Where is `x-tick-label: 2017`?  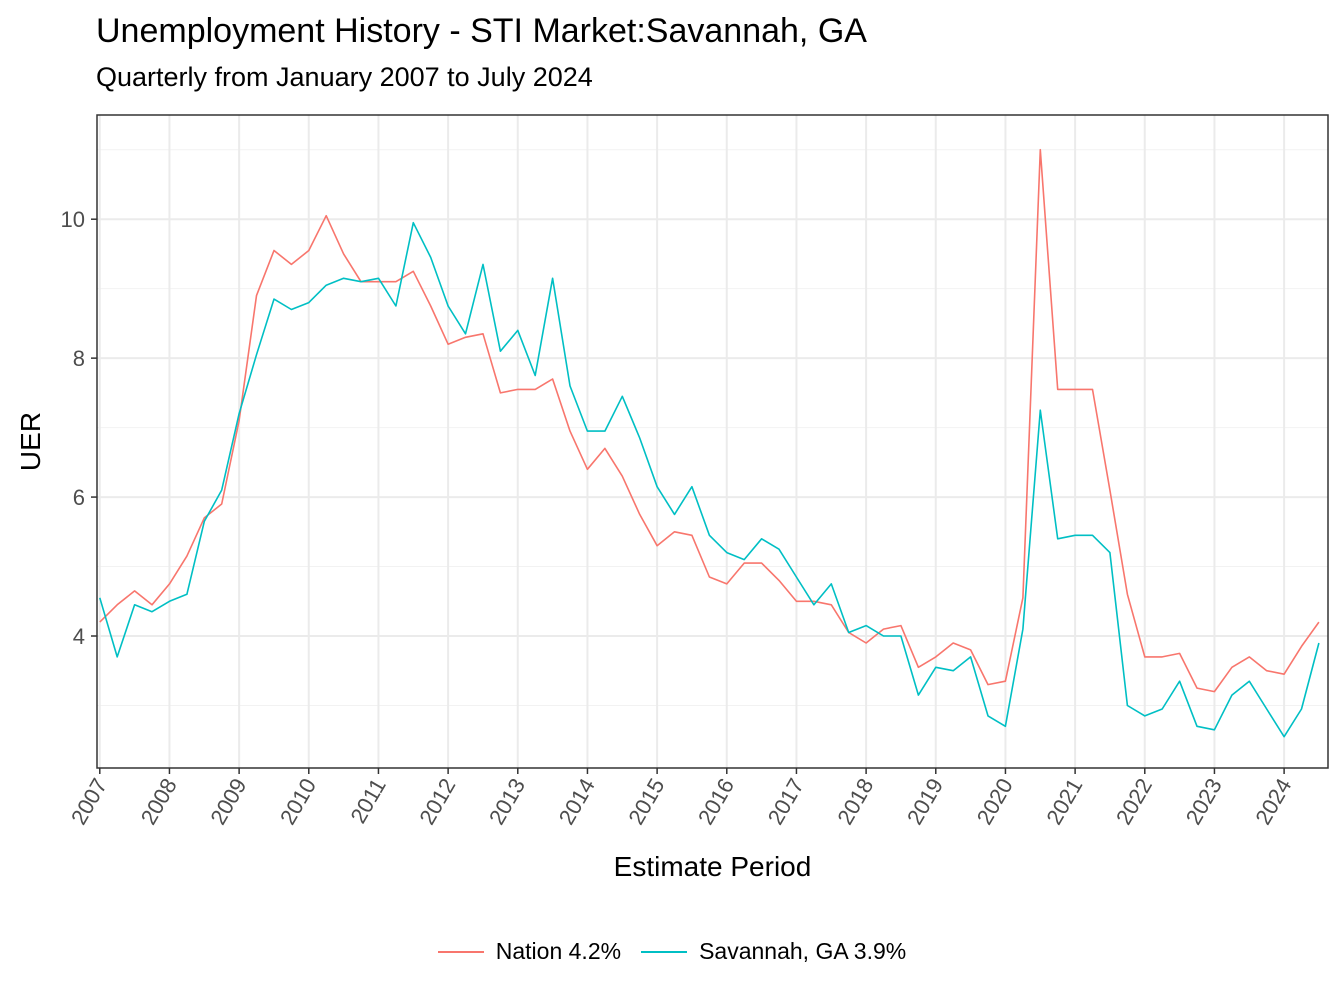
x-tick-label: 2017 is located at coordinates (786, 801).